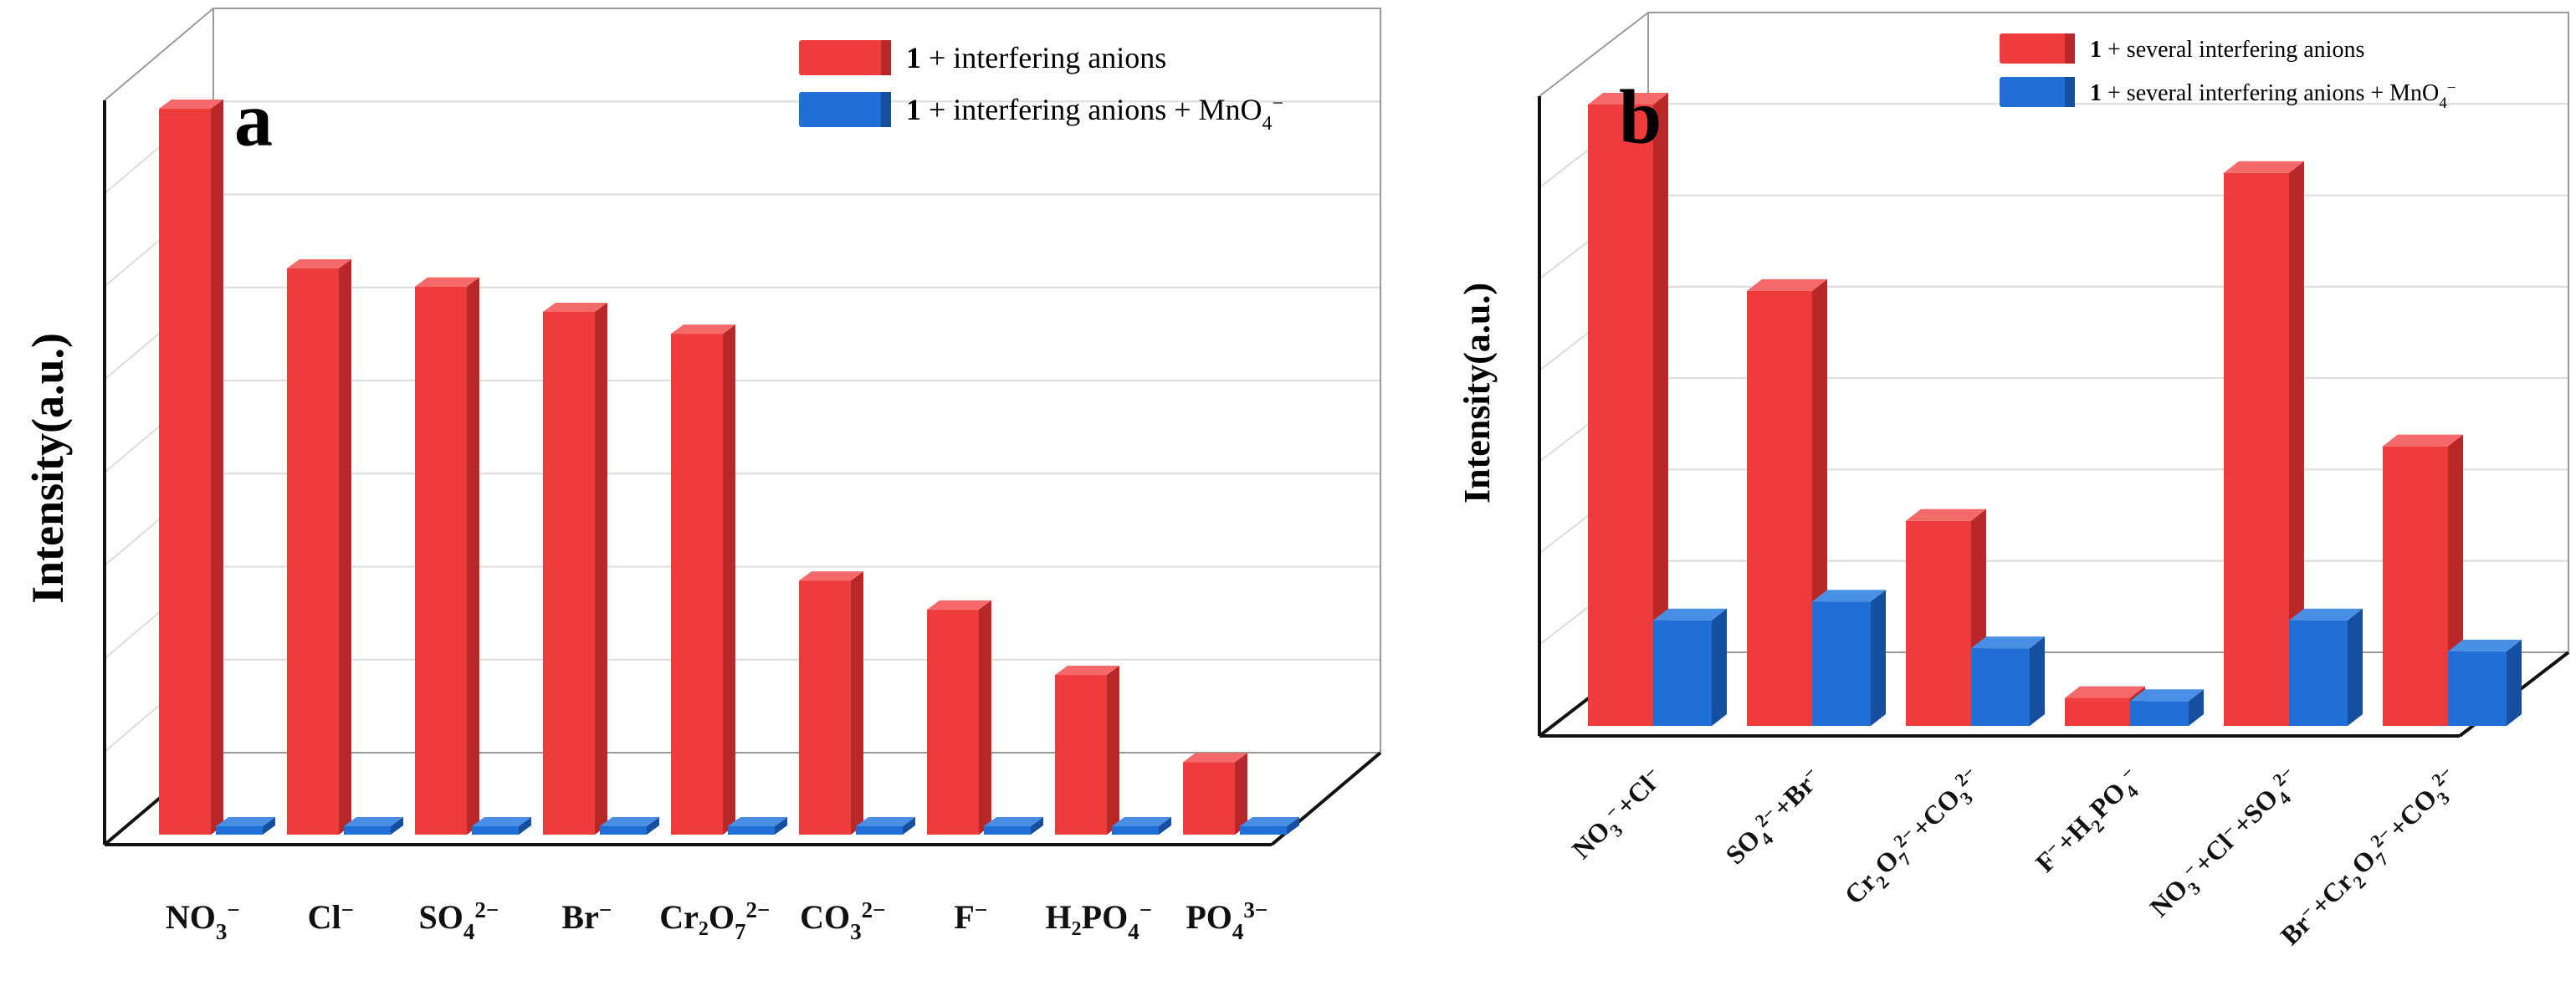 The height and width of the screenshot is (986, 2576). I want to click on bar-blue-4-side, so click(781, 826).